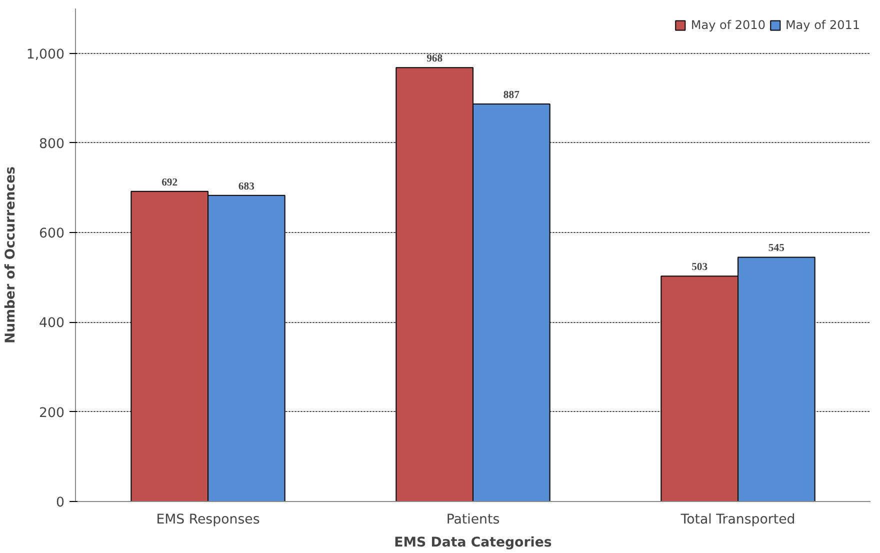 This screenshot has height=553, width=880. Describe the element at coordinates (473, 543) in the screenshot. I see `x-axis-title: EMS Data Categories` at that location.